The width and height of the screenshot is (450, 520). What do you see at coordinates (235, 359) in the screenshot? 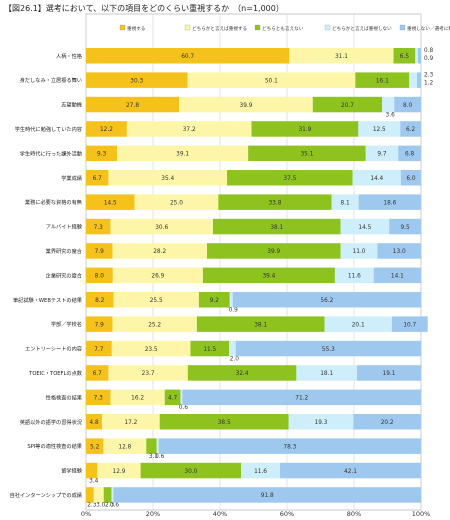
I see `data-label: 2.0` at bounding box center [235, 359].